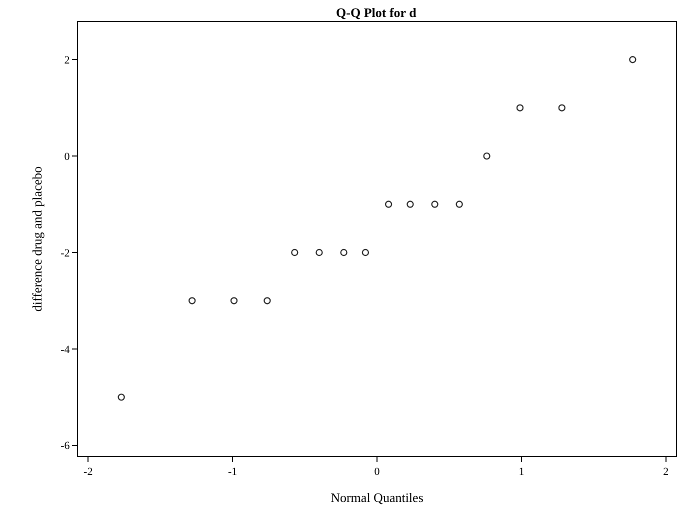  What do you see at coordinates (67, 156) in the screenshot?
I see `y-tick-label: 0` at bounding box center [67, 156].